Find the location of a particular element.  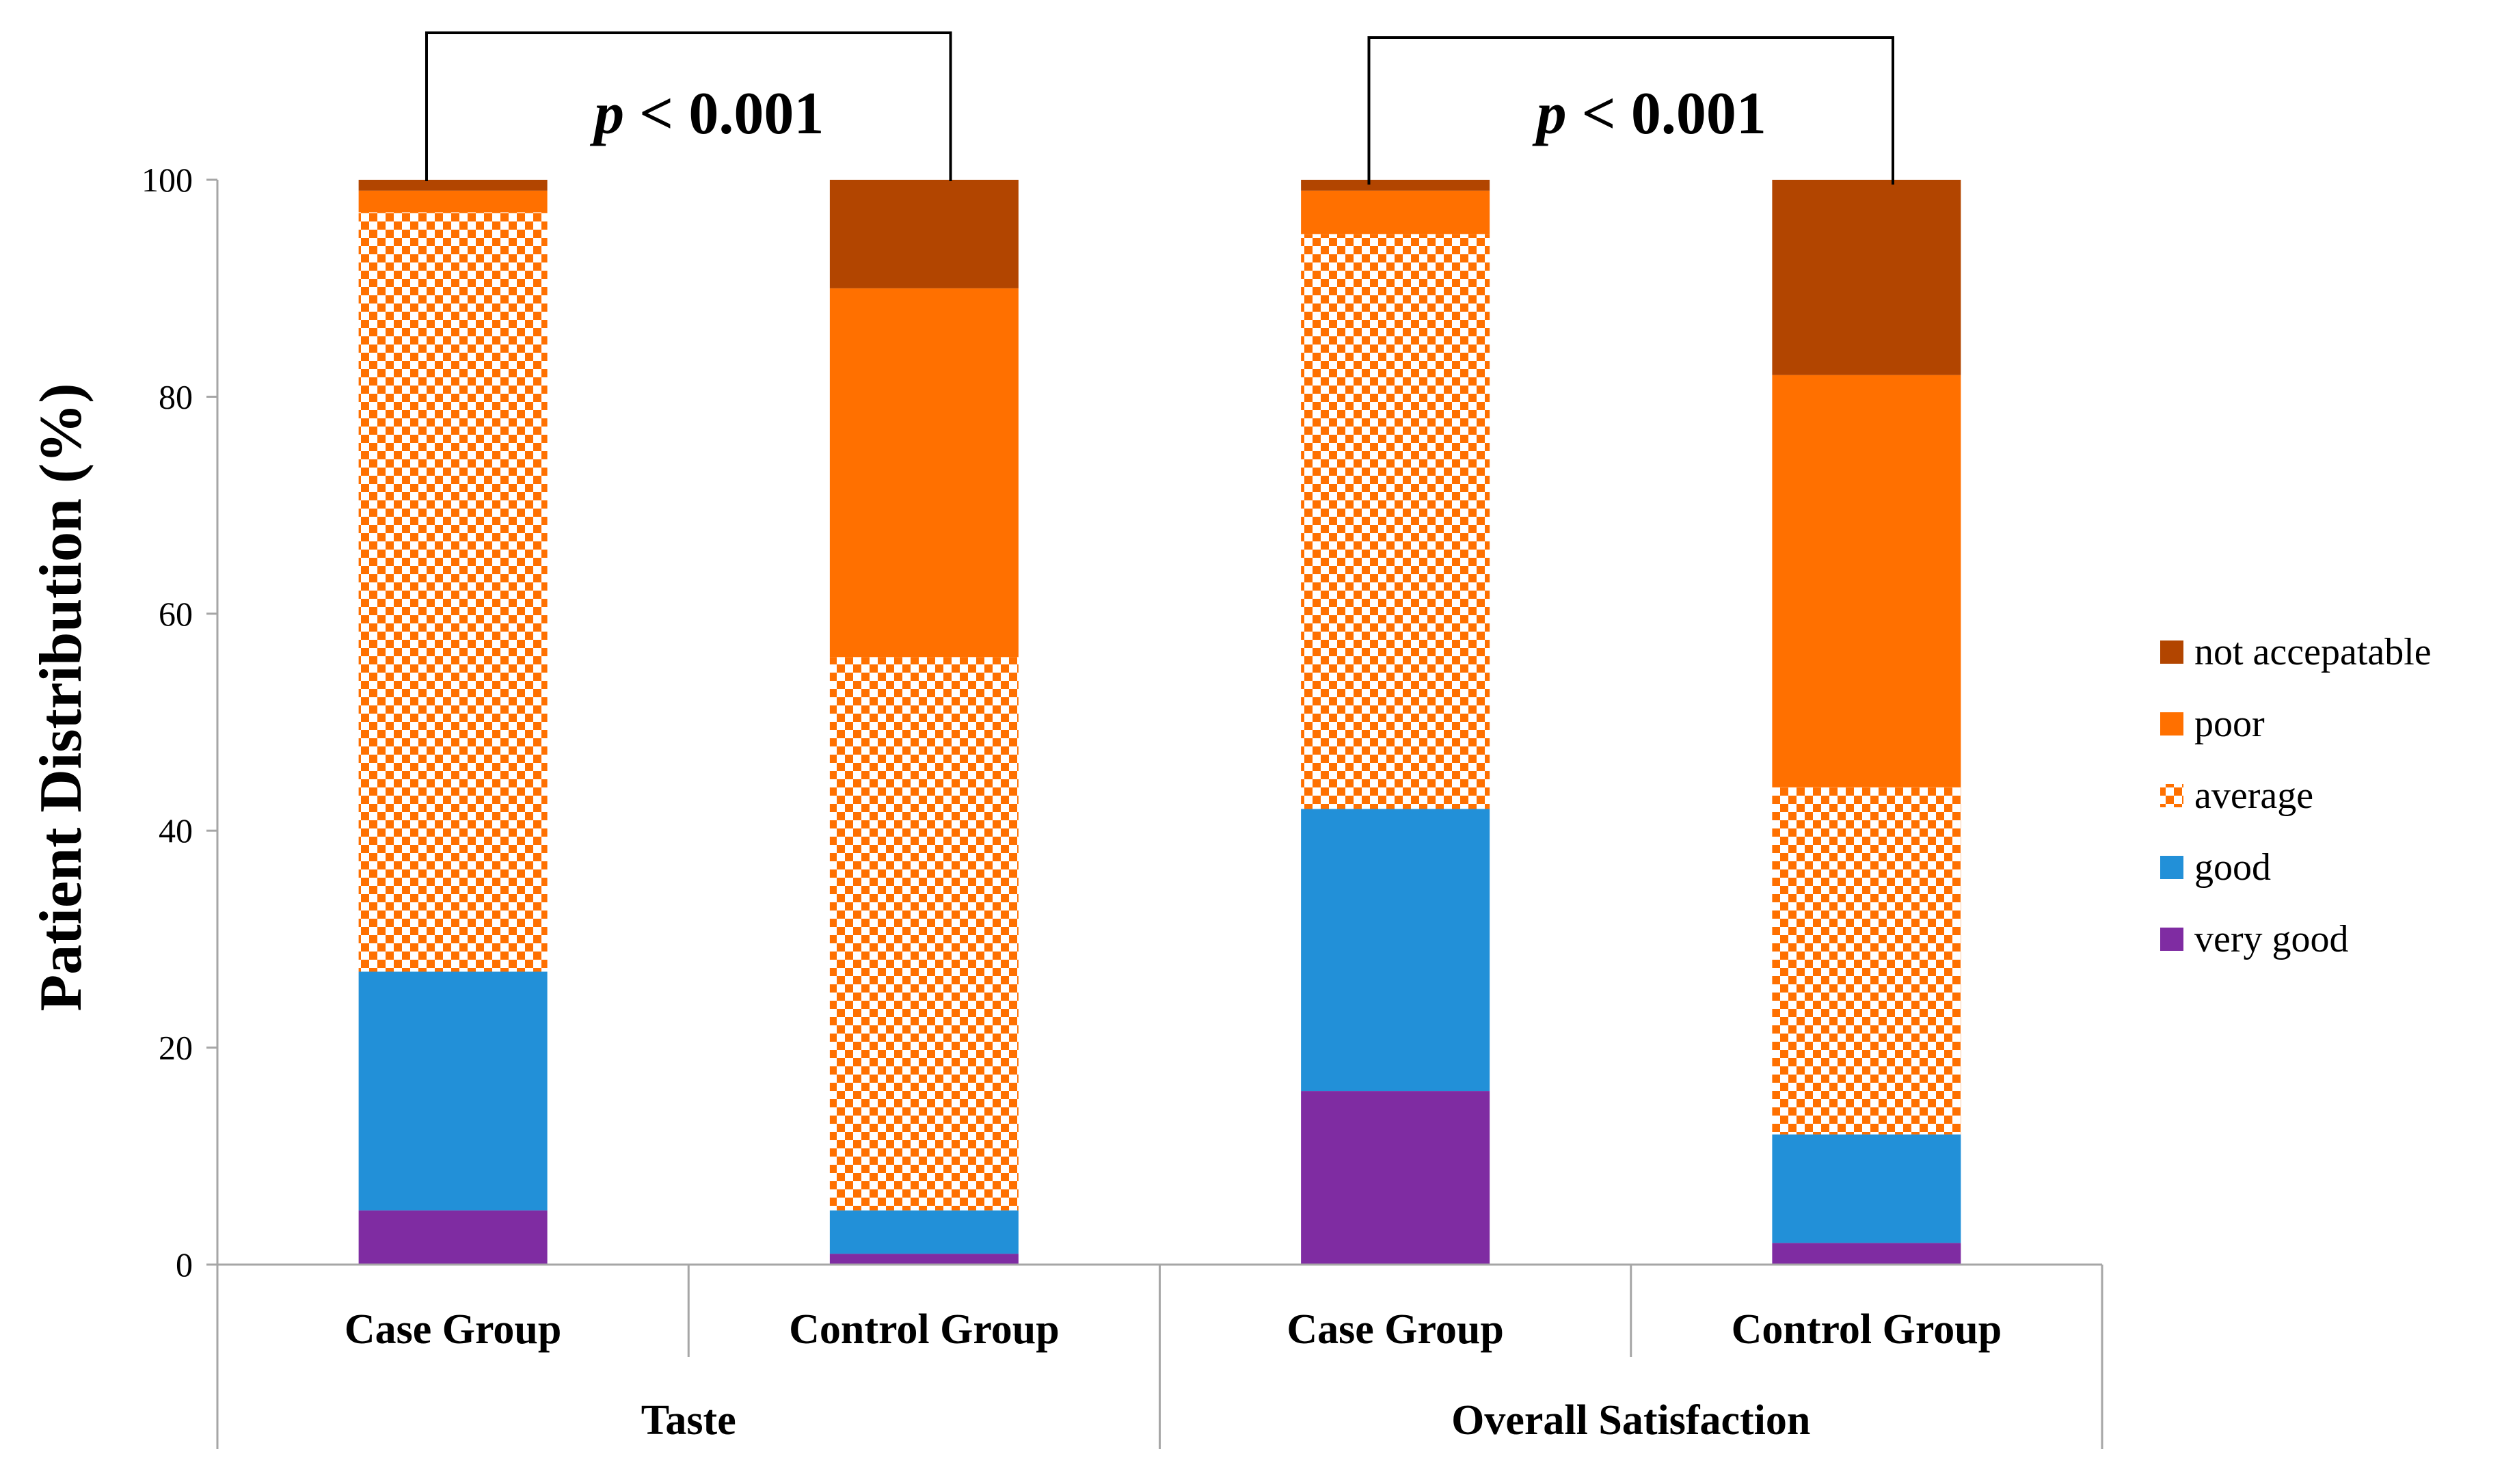

y-axis-title: Patient Distribution (%) is located at coordinates (61, 697).